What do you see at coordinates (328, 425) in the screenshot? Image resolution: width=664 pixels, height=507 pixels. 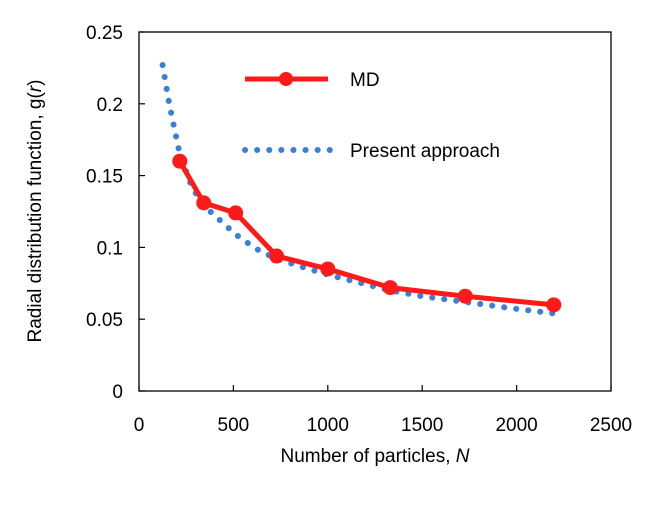 I see `x-tick-label: 1000` at bounding box center [328, 425].